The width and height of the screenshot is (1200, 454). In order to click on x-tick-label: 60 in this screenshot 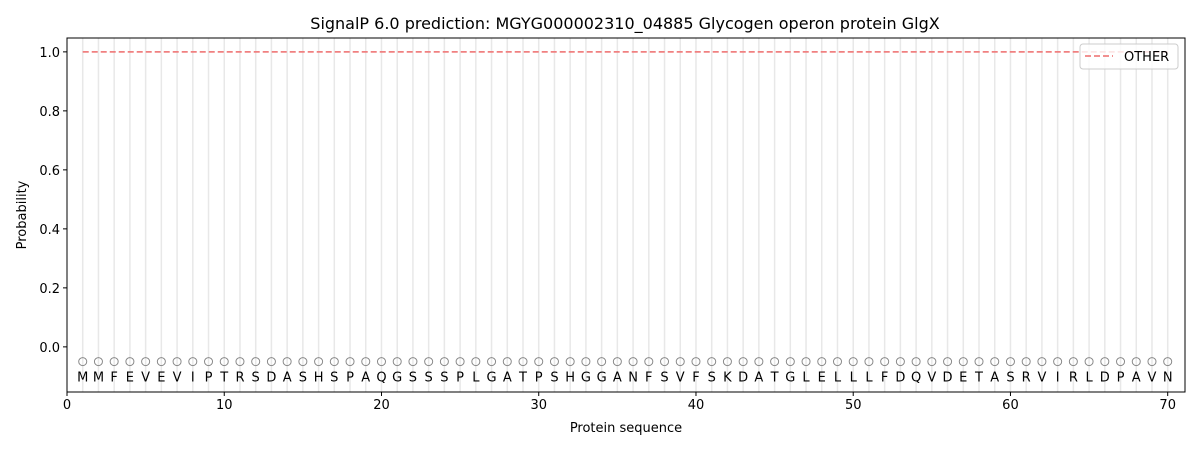, I will do `click(1010, 405)`.